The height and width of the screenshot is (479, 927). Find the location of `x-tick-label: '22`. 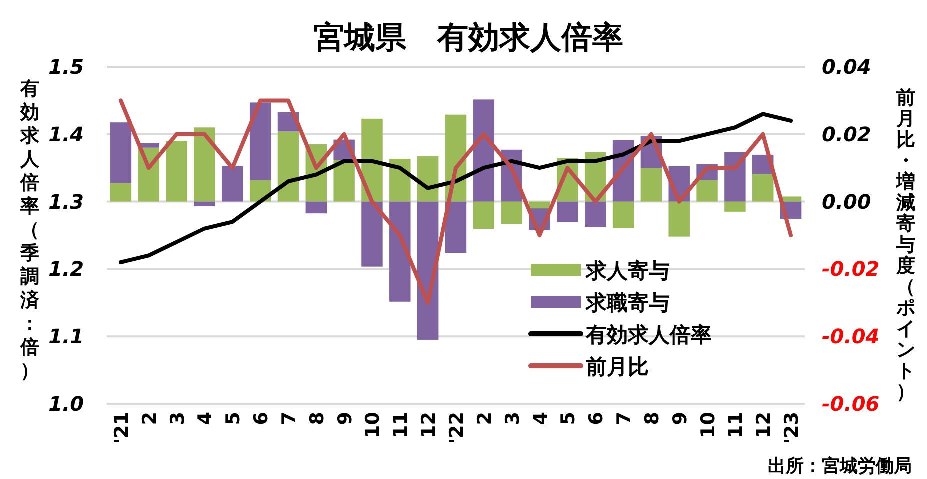

x-tick-label: '22 is located at coordinates (457, 428).